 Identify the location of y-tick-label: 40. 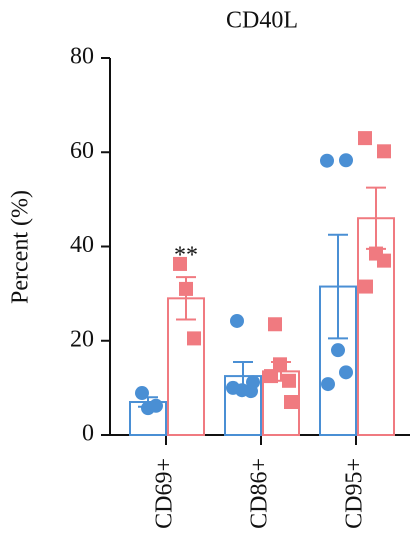
(82, 245).